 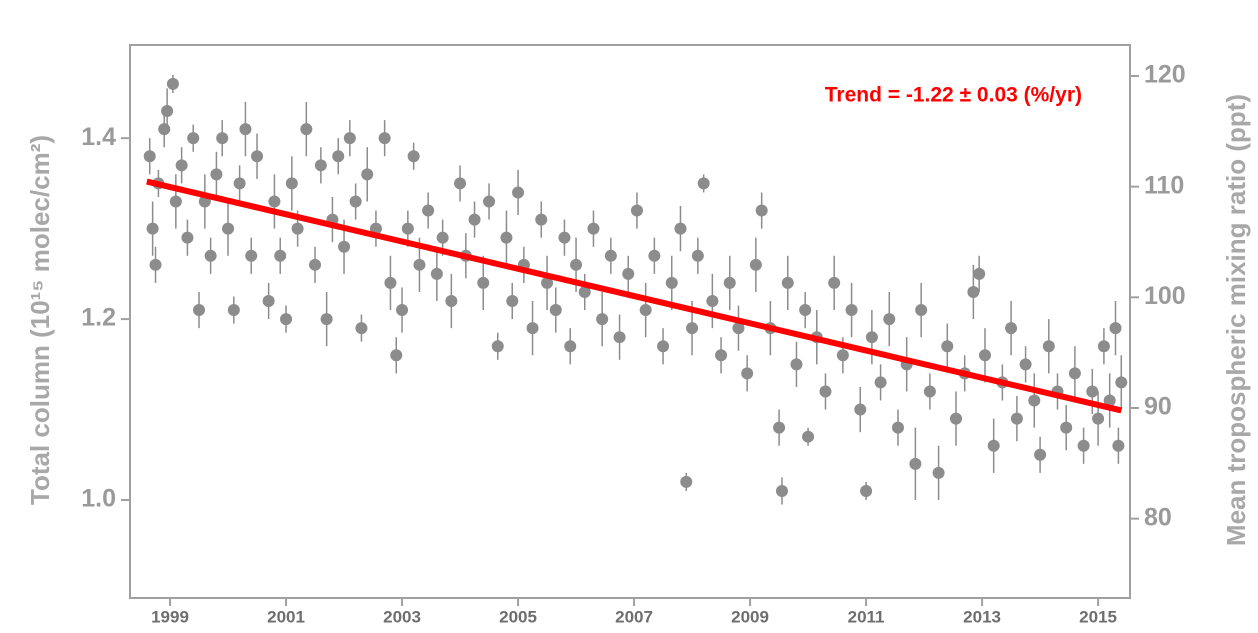 What do you see at coordinates (1158, 517) in the screenshot?
I see `y2-tick-label: 80` at bounding box center [1158, 517].